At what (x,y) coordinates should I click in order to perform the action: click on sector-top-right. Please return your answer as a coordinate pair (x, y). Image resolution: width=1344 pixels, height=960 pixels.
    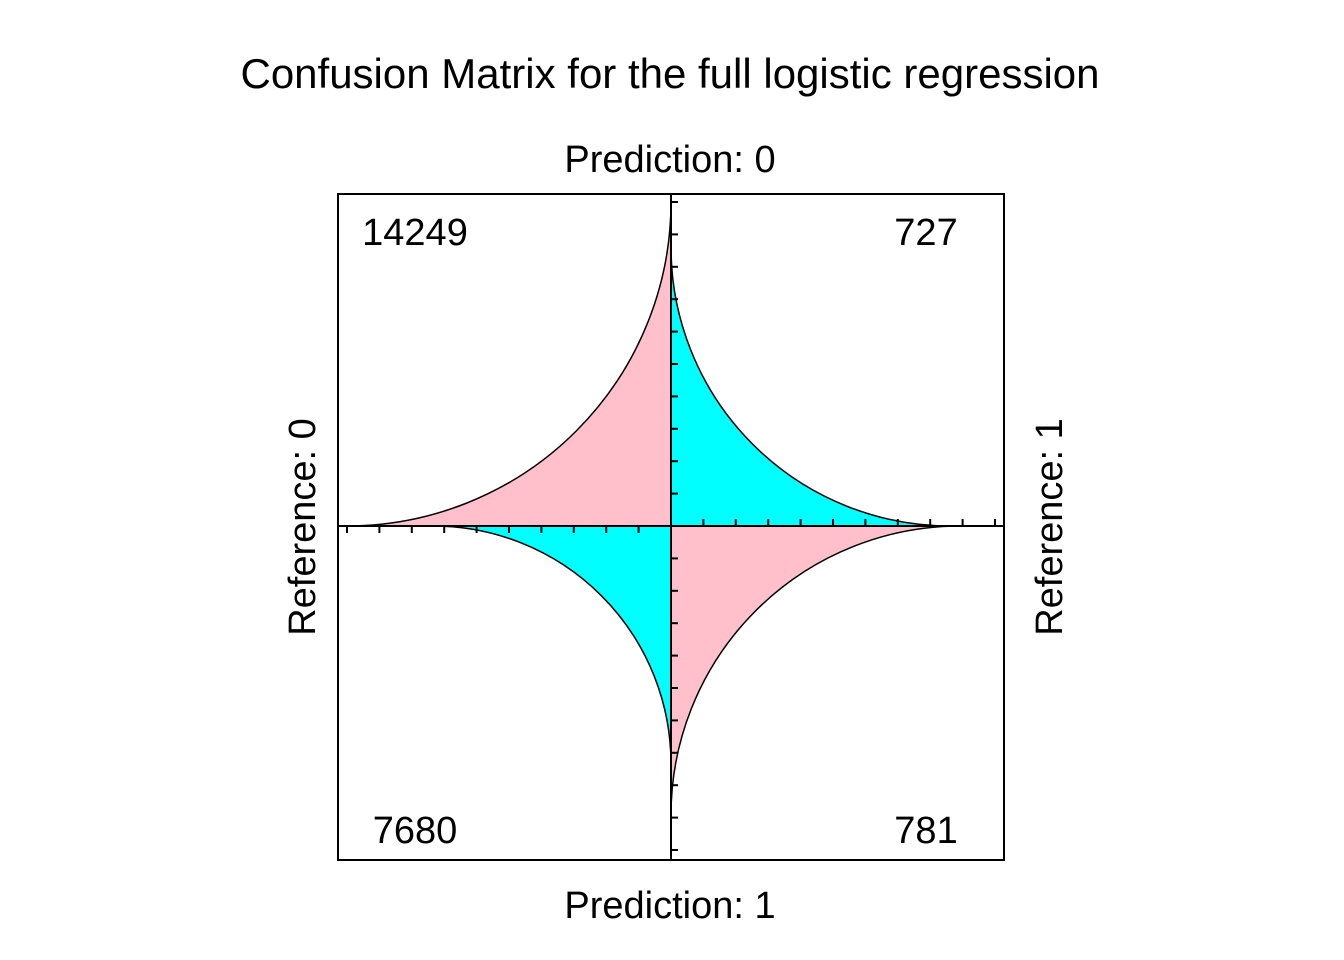
    Looking at the image, I should click on (810, 386).